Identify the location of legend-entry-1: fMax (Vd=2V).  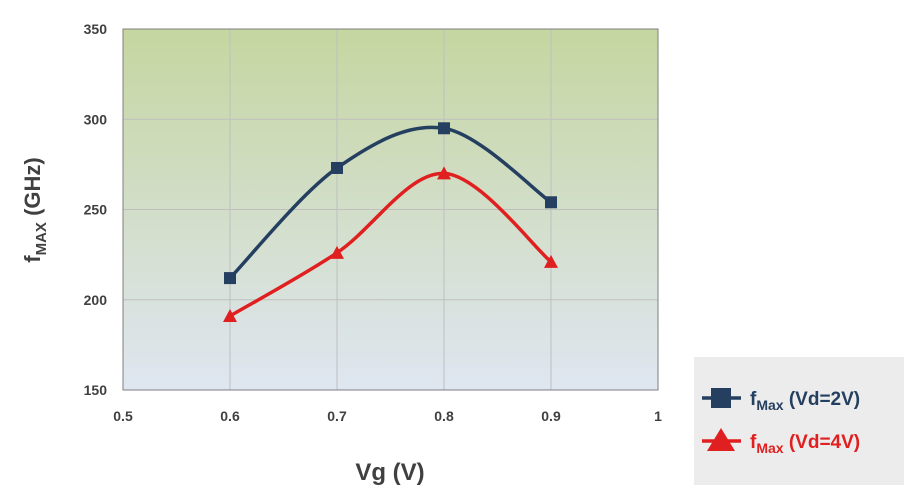
(781, 400).